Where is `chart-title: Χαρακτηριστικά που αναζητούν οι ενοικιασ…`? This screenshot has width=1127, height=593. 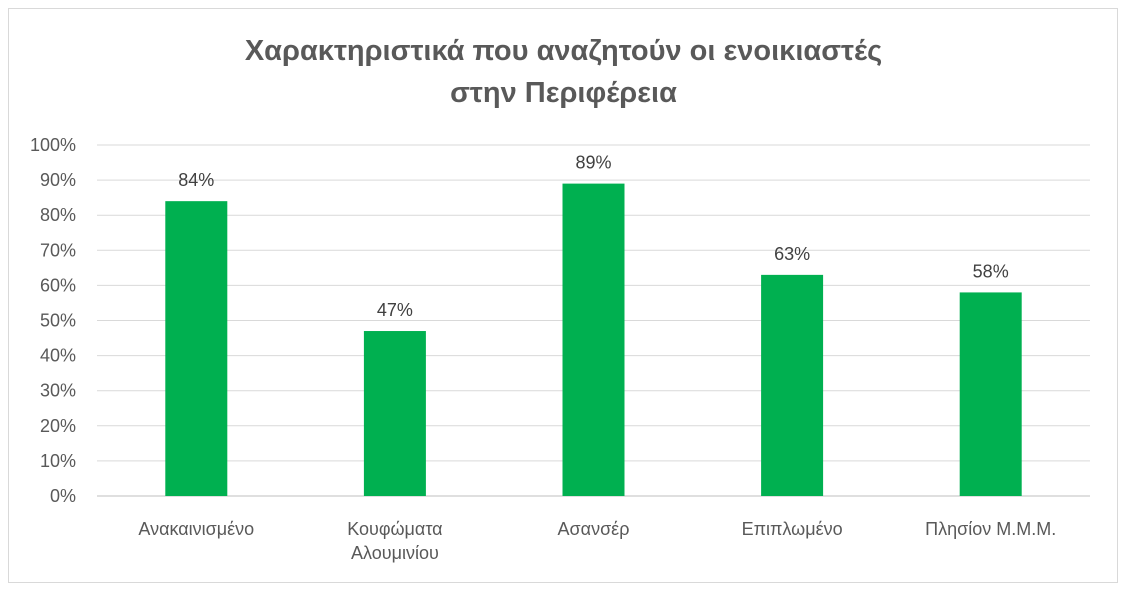 chart-title: Χαρακτηριστικά που αναζητούν οι ενοικιασ… is located at coordinates (563, 72).